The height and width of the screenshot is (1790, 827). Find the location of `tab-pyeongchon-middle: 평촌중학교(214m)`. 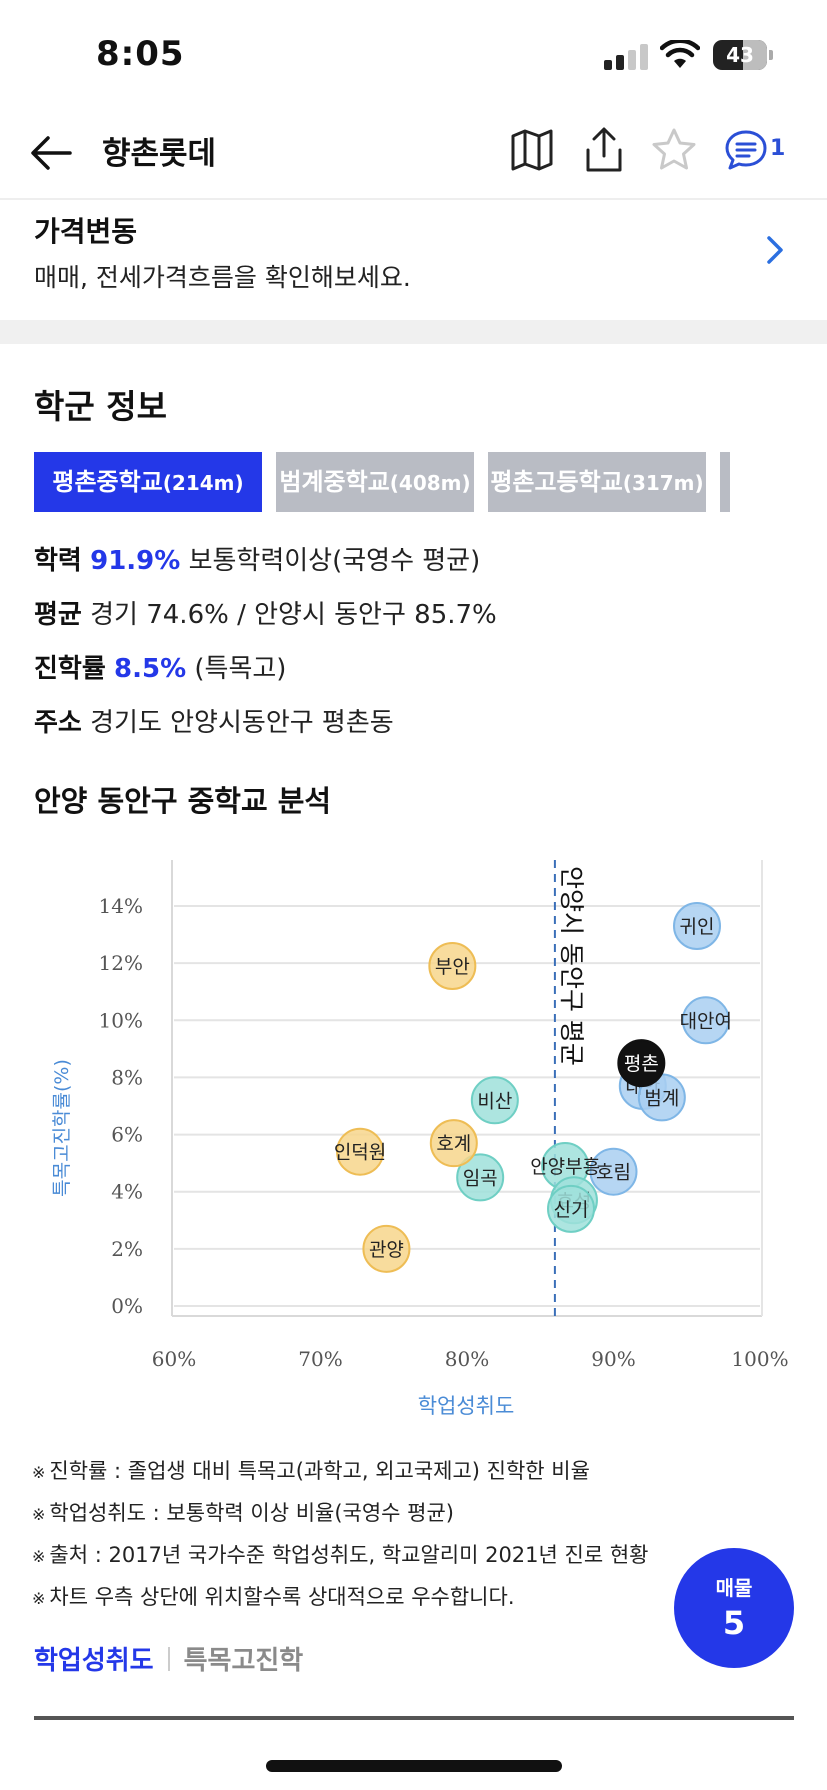

tab-pyeongchon-middle: 평촌중학교(214m) is located at coordinates (148, 482).